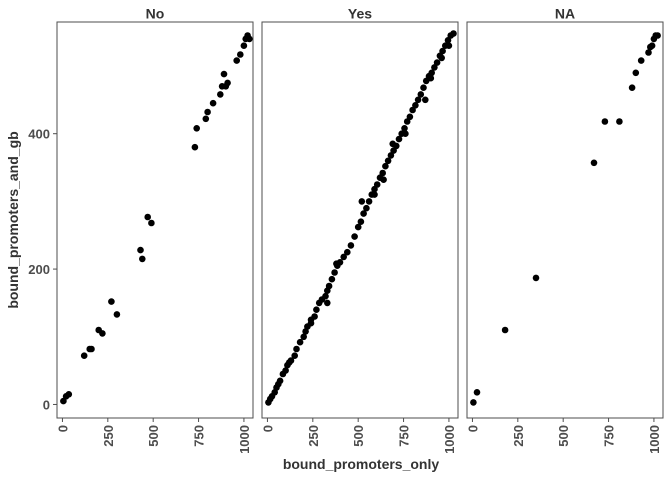  What do you see at coordinates (39, 269) in the screenshot?
I see `y-tick-label: 200` at bounding box center [39, 269].